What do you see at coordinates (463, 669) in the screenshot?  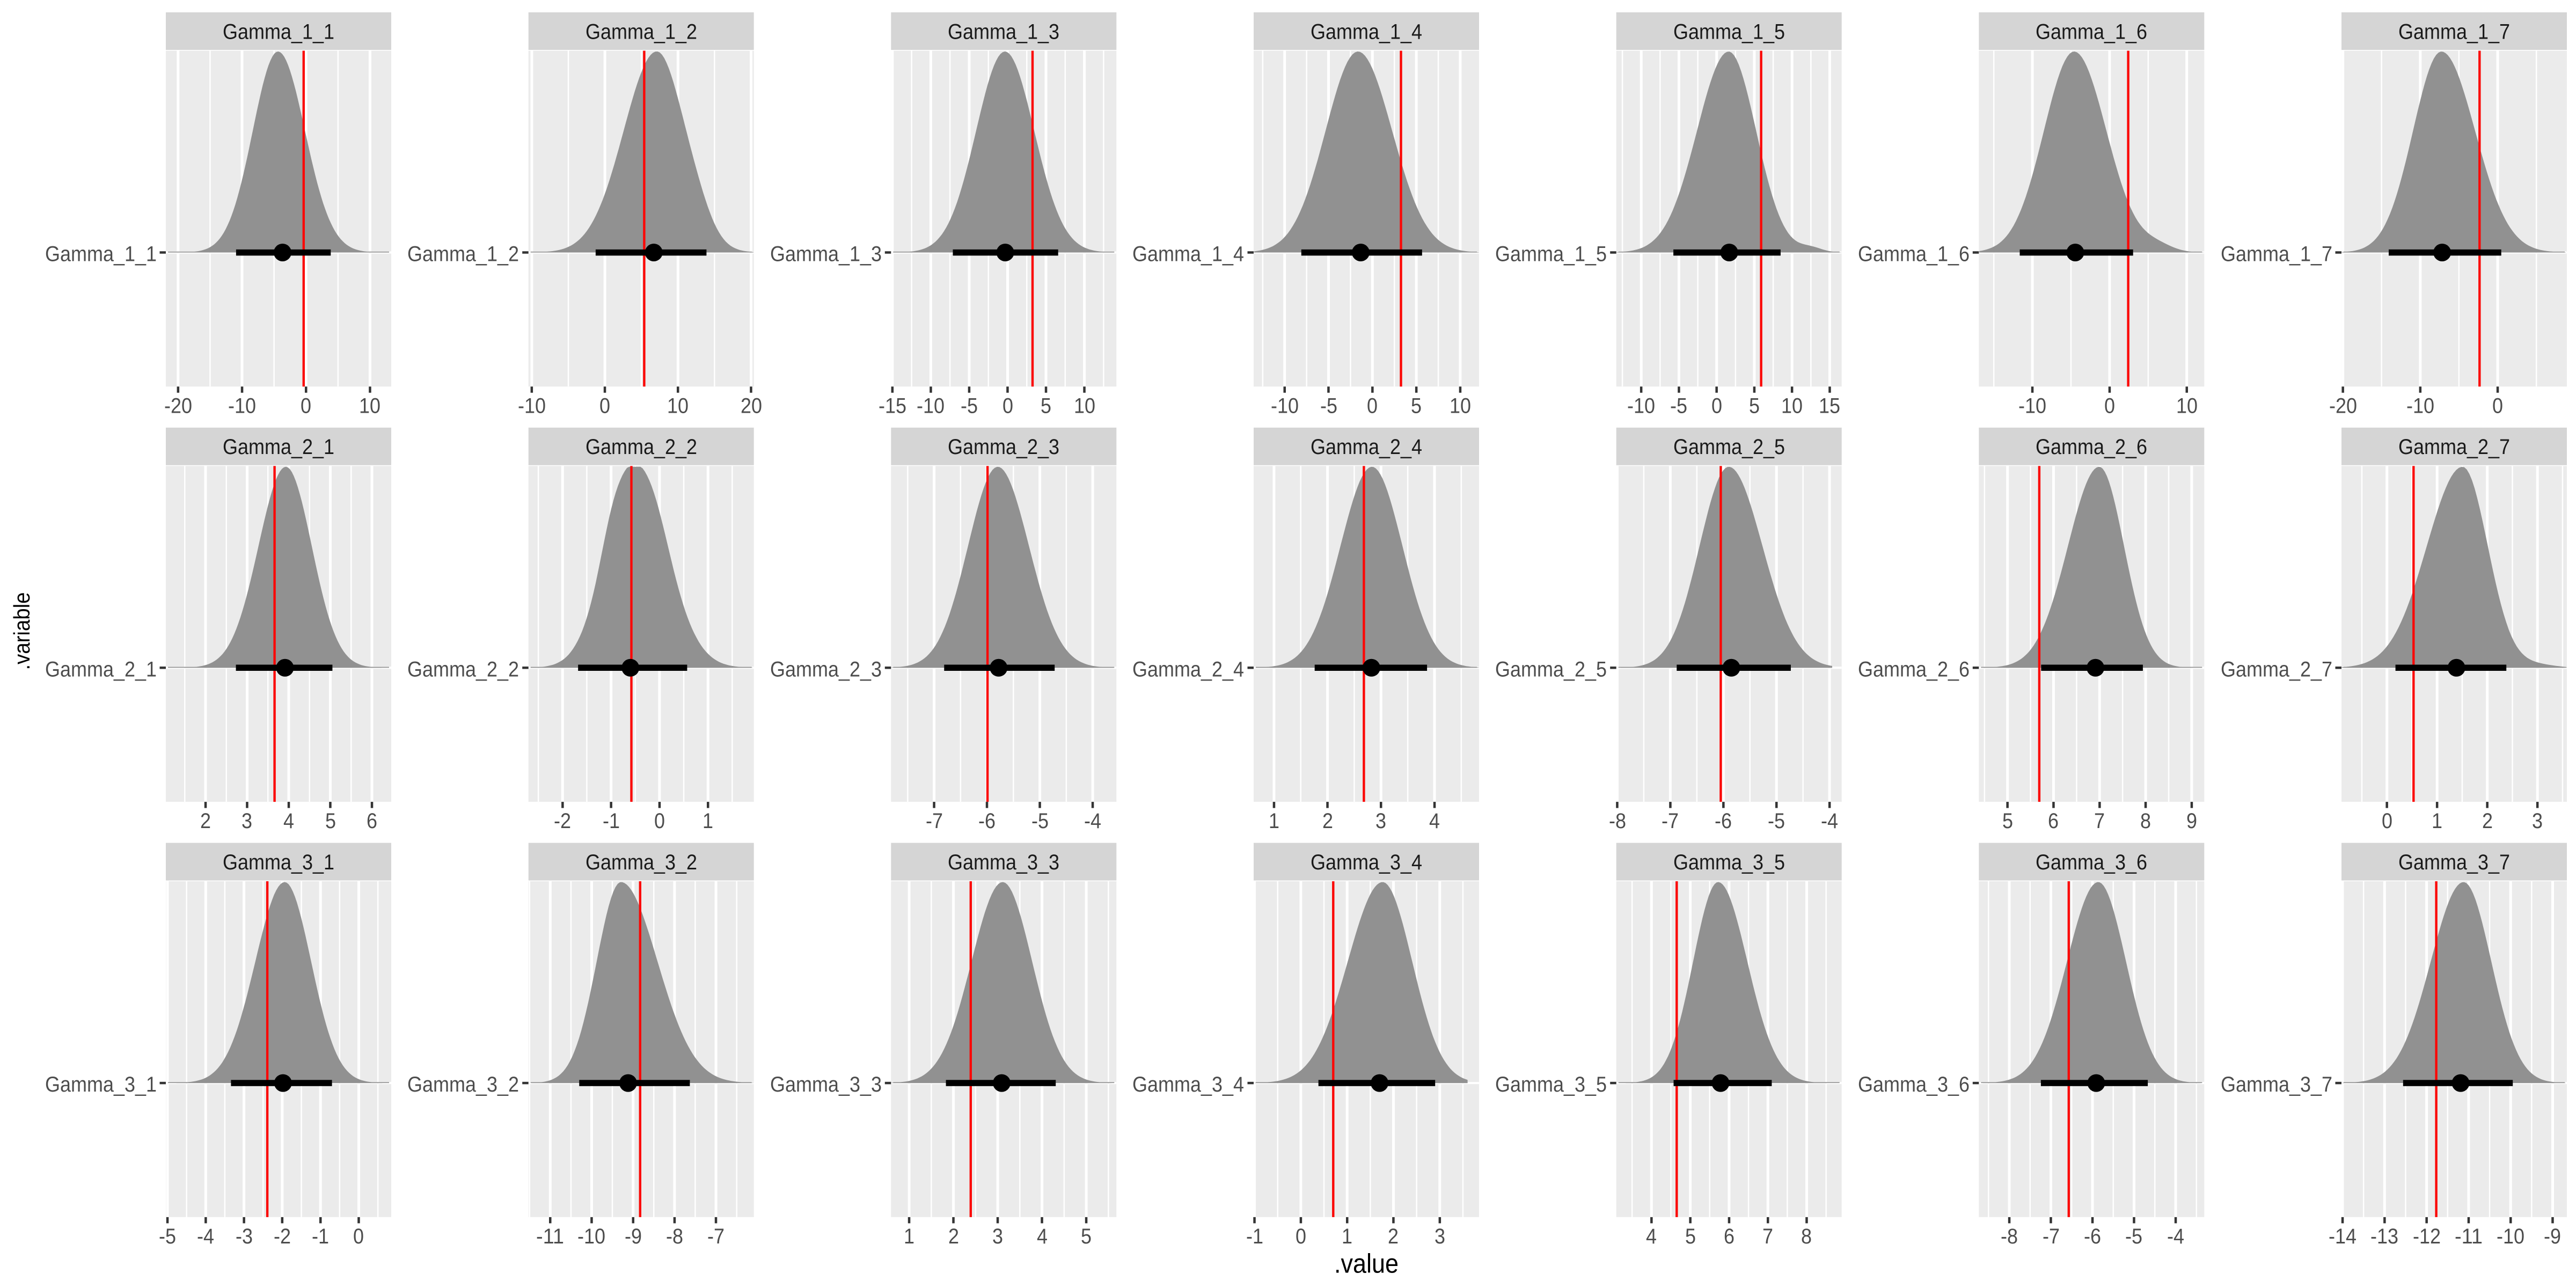 I see `svg-text: Gamma_2_2` at bounding box center [463, 669].